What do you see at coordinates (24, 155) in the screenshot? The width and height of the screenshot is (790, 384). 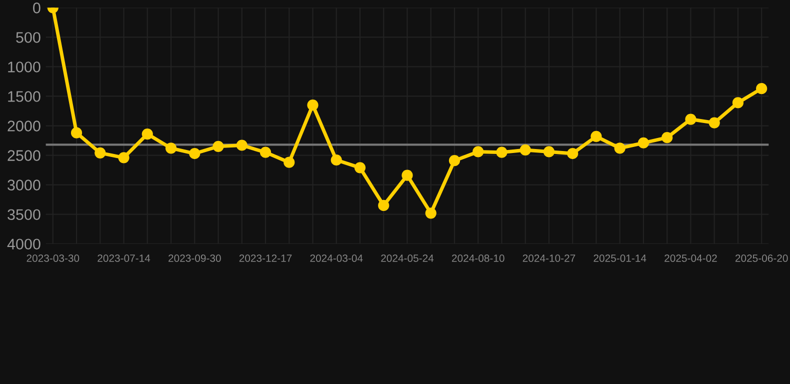 I see `y-tick-label: 2500` at bounding box center [24, 155].